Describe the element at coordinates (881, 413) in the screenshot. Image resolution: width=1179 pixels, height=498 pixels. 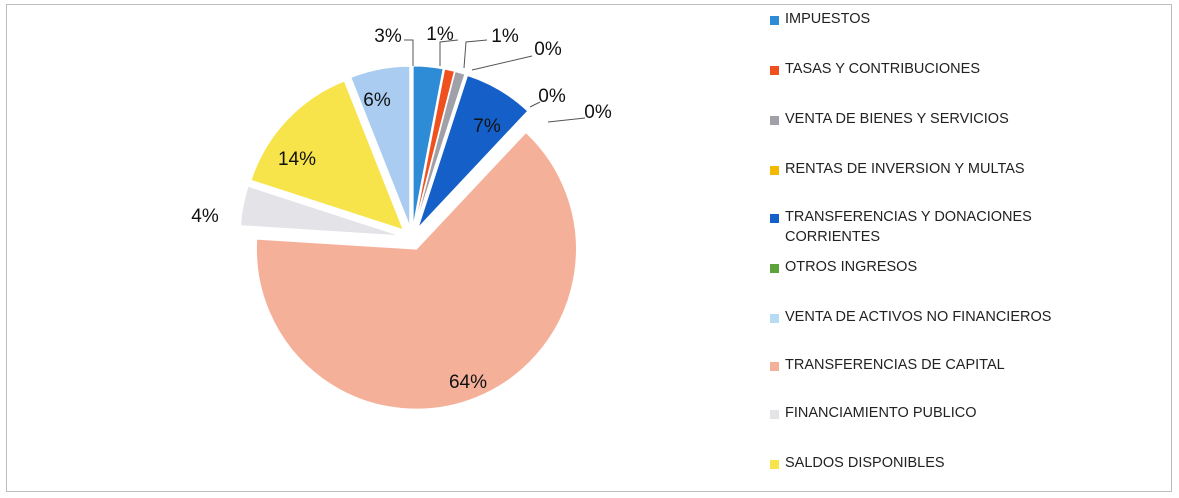
I see `legend-label: FINANCIAMIENTO PUBLICO` at that location.